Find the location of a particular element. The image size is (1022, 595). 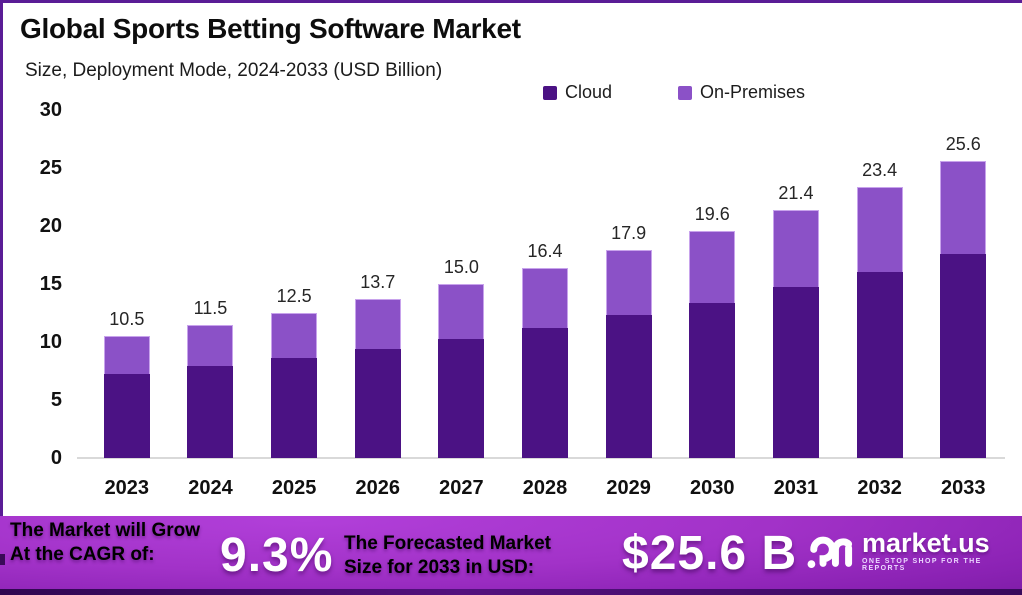

bar-group-2033: 25.6 2033 is located at coordinates (963, 304).